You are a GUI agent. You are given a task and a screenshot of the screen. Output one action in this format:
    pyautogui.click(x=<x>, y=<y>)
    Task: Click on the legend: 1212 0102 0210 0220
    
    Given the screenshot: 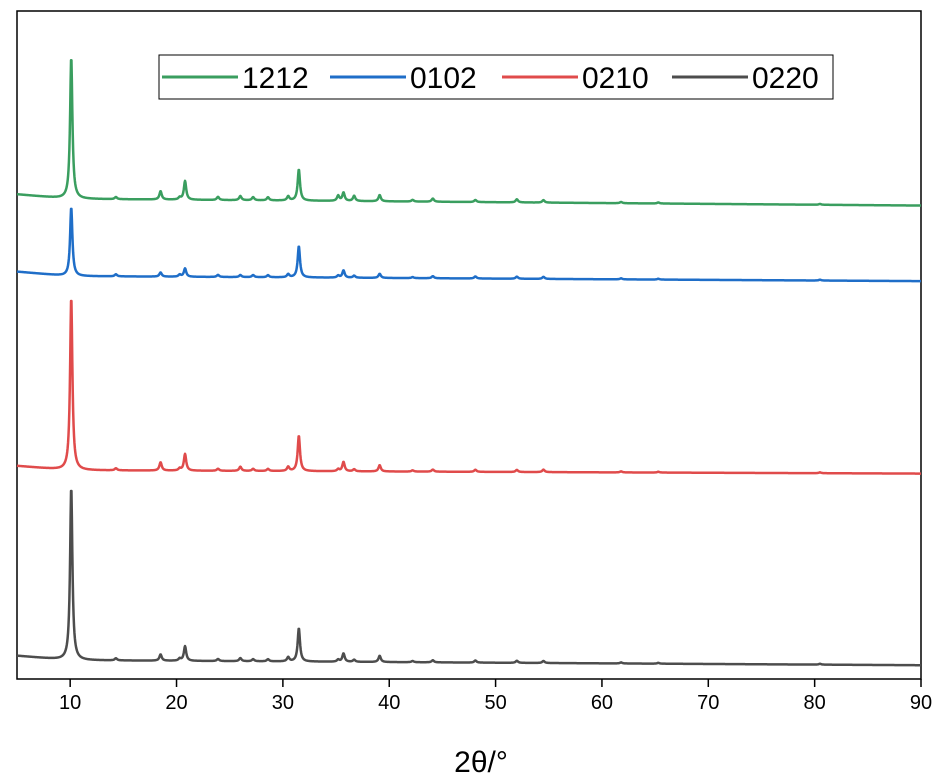 What is the action you would take?
    pyautogui.click(x=496, y=77)
    